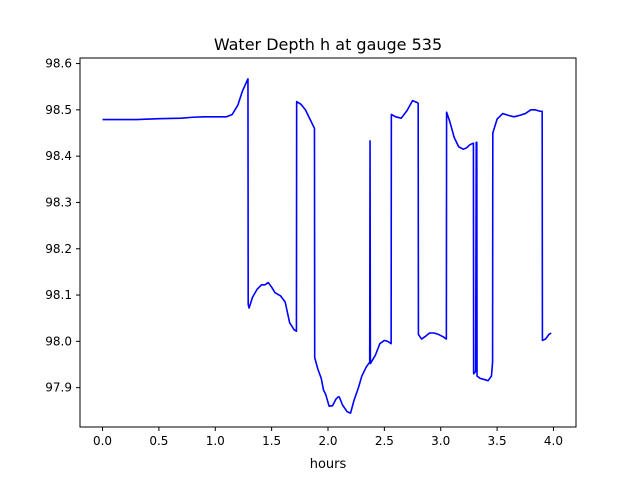  What do you see at coordinates (58, 110) in the screenshot?
I see `y-tick-label: 98.5` at bounding box center [58, 110].